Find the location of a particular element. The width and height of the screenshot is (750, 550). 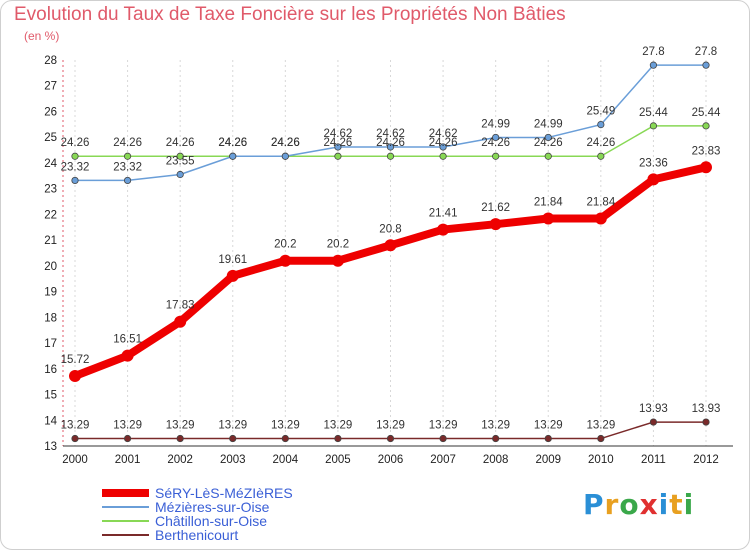

series-2-point-2001 is located at coordinates (127, 156).